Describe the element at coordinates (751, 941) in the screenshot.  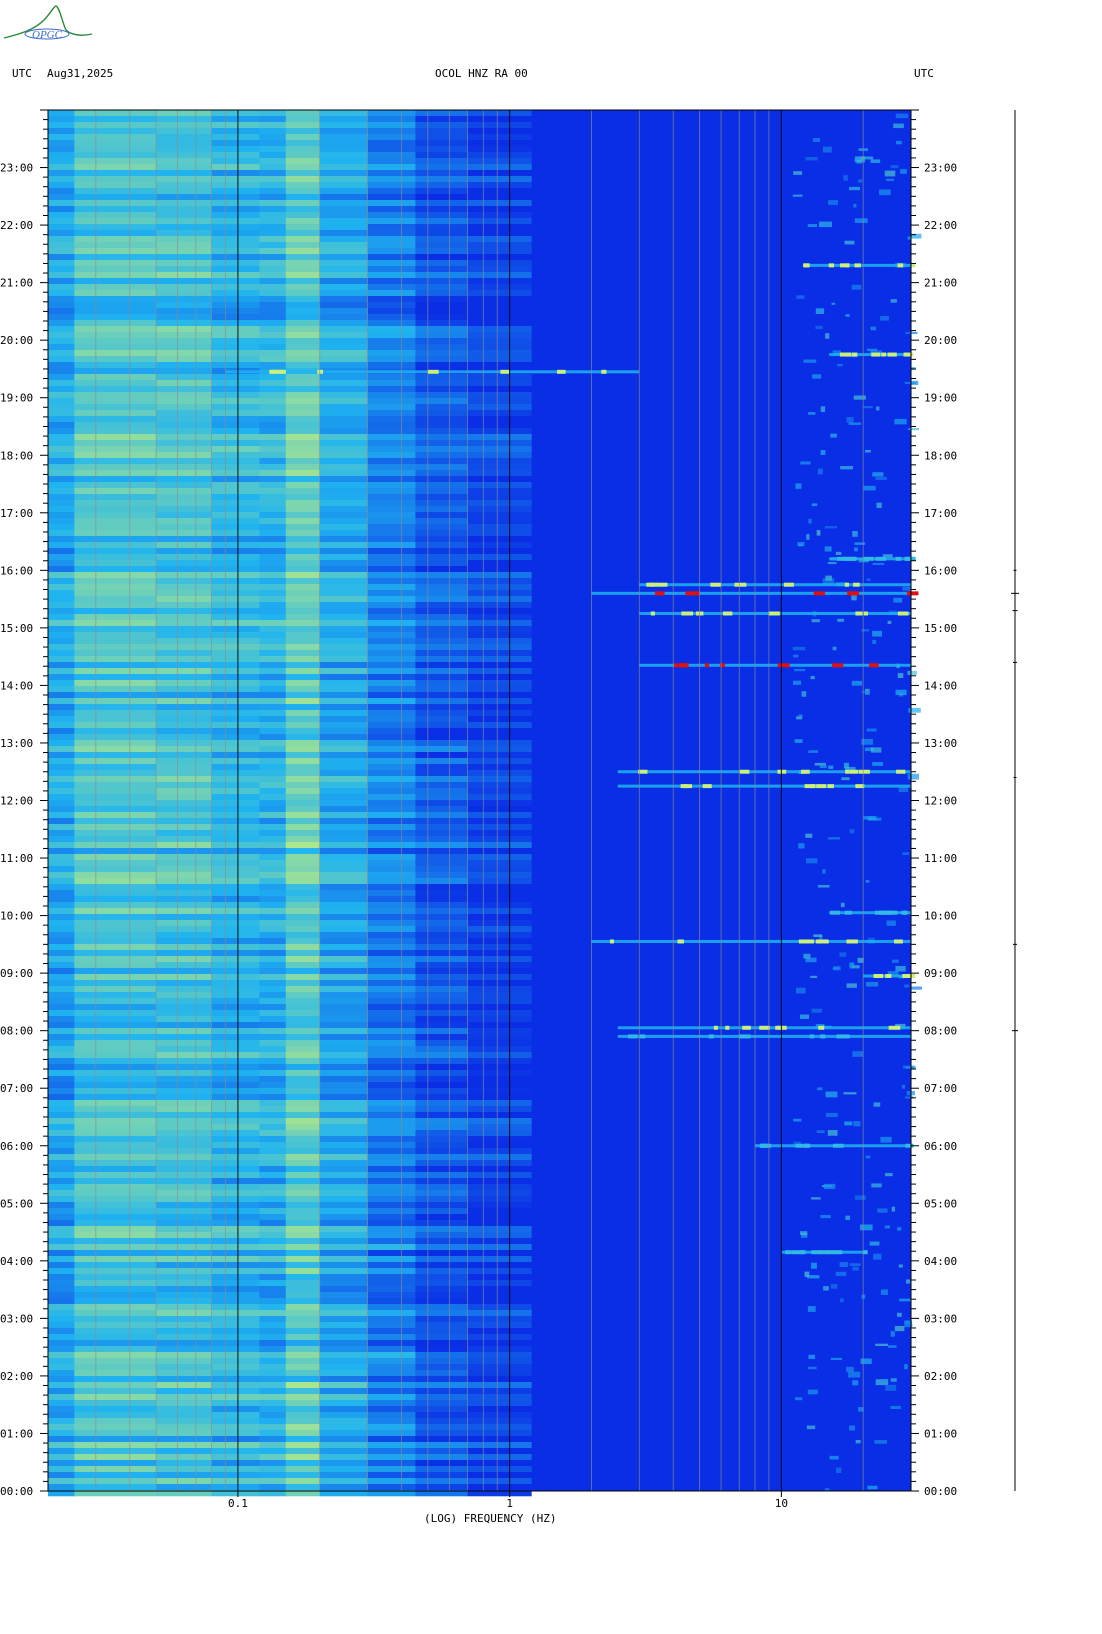
I see `event-band` at that location.